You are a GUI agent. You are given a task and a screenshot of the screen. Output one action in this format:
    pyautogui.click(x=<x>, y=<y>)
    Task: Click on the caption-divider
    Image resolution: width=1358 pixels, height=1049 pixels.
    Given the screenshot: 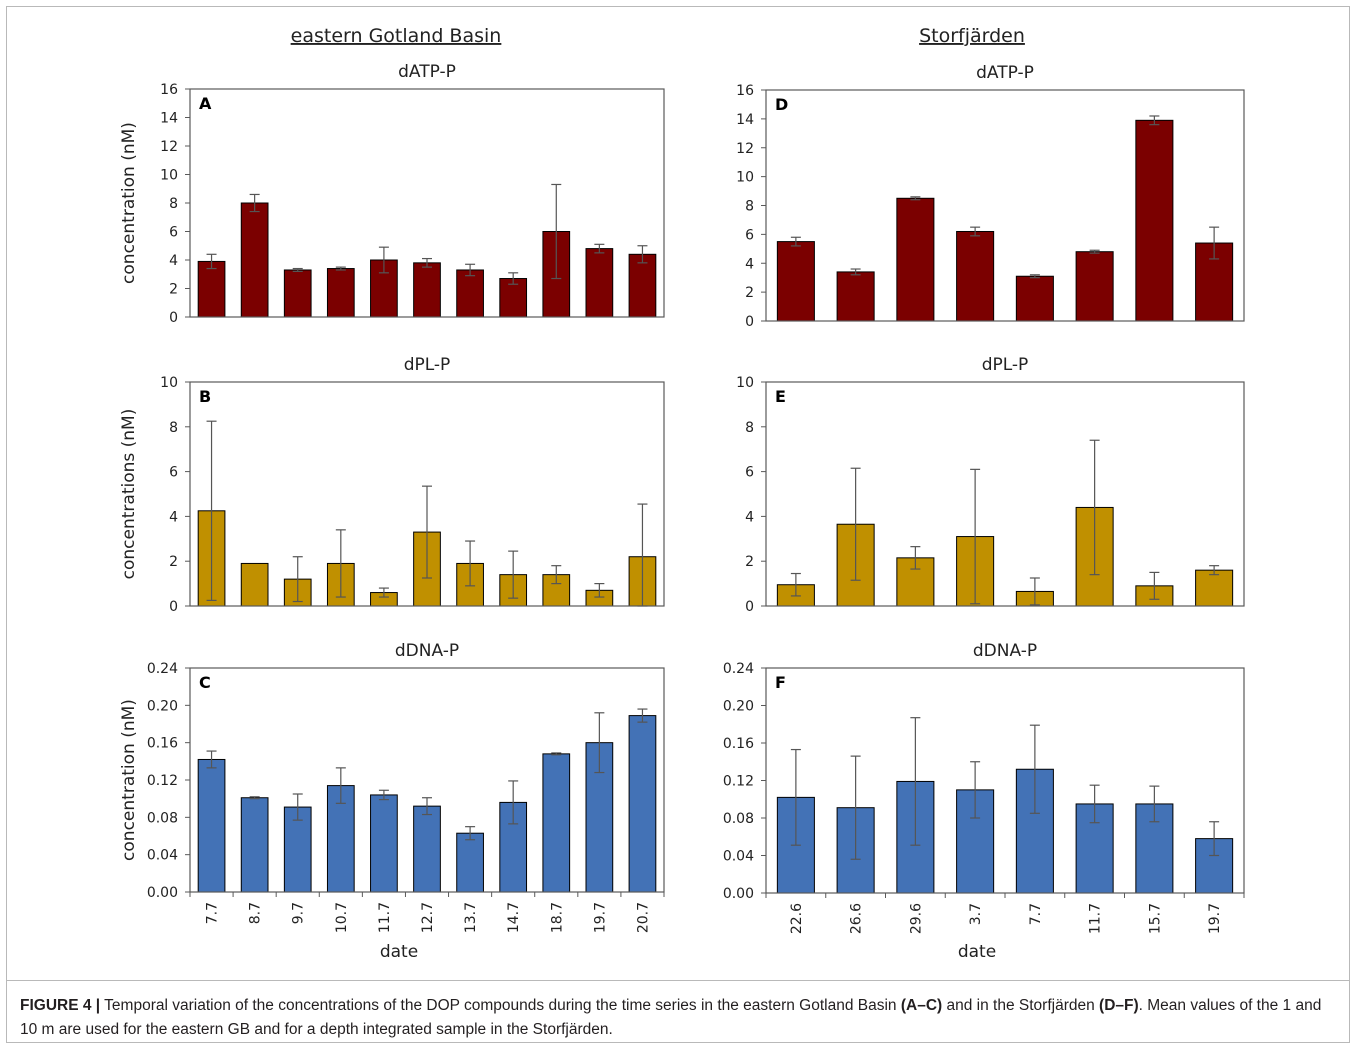 What is the action you would take?
    pyautogui.click(x=678, y=980)
    